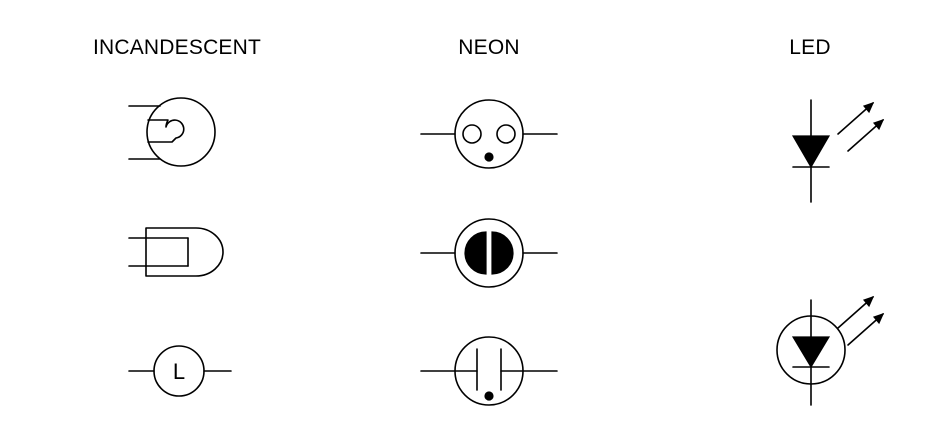  Describe the element at coordinates (177, 47) in the screenshot. I see `column-heading-incandescent: INCANDESCENT` at that location.